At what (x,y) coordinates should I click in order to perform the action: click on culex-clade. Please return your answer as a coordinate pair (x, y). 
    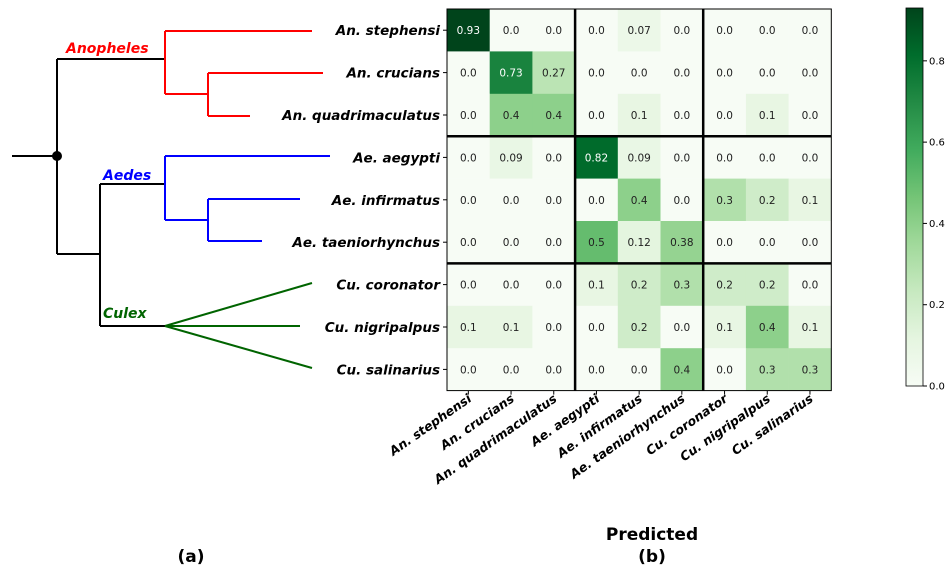
    Looking at the image, I should click on (238, 325).